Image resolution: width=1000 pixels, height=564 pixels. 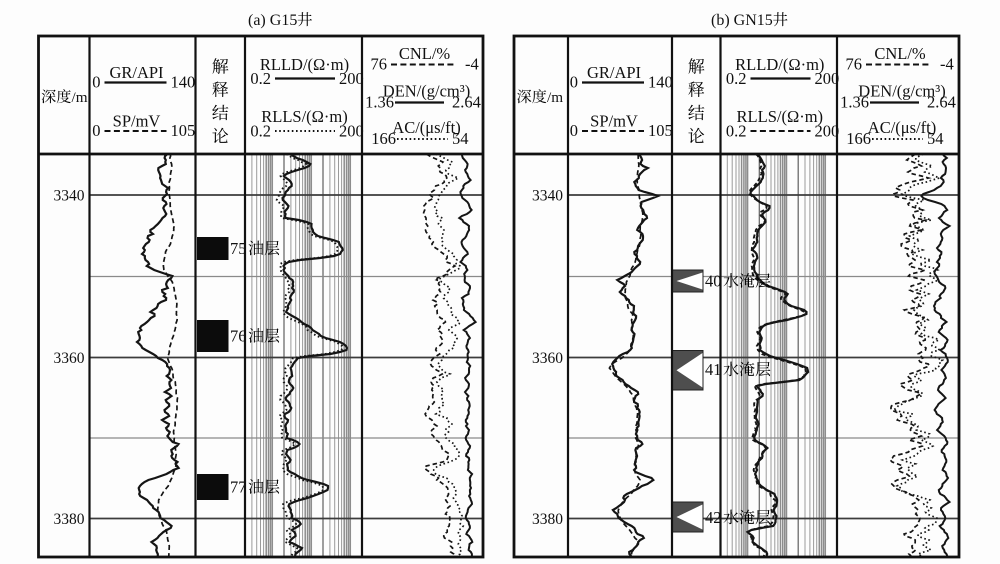 What do you see at coordinates (238, 487) in the screenshot?
I see `svg-text: 77` at bounding box center [238, 487].